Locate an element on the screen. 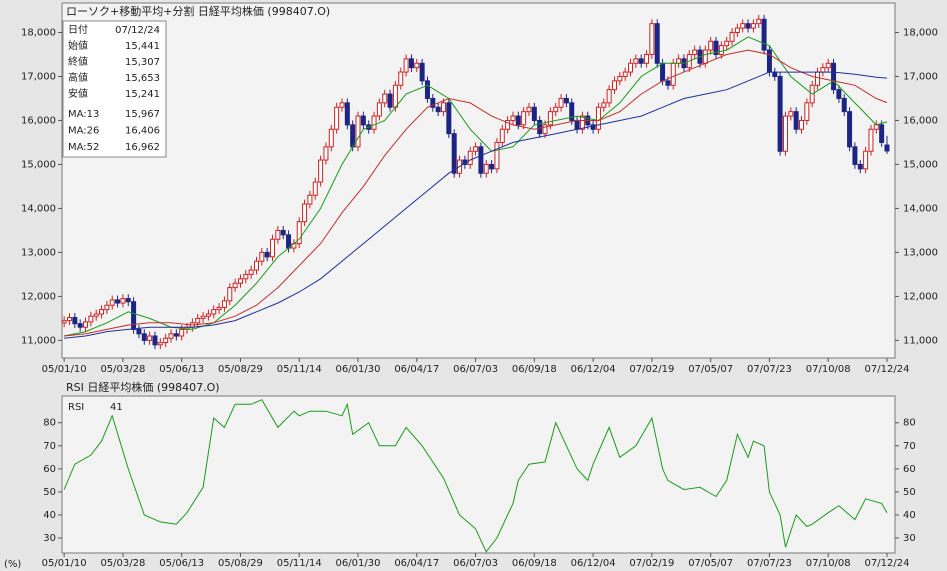  info-value: 15,241 is located at coordinates (142, 94).